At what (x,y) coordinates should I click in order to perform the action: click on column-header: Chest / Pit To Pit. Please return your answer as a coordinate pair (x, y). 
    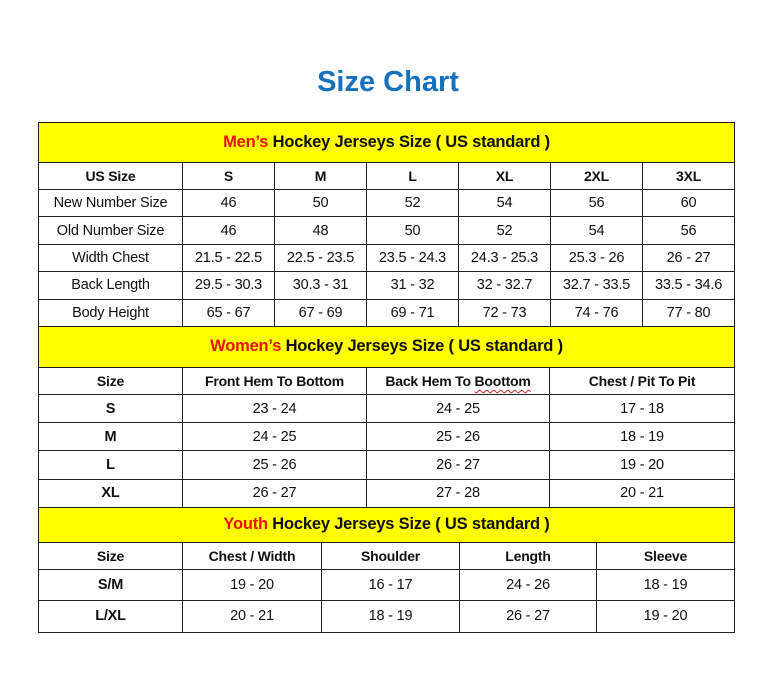
    Looking at the image, I should click on (642, 380).